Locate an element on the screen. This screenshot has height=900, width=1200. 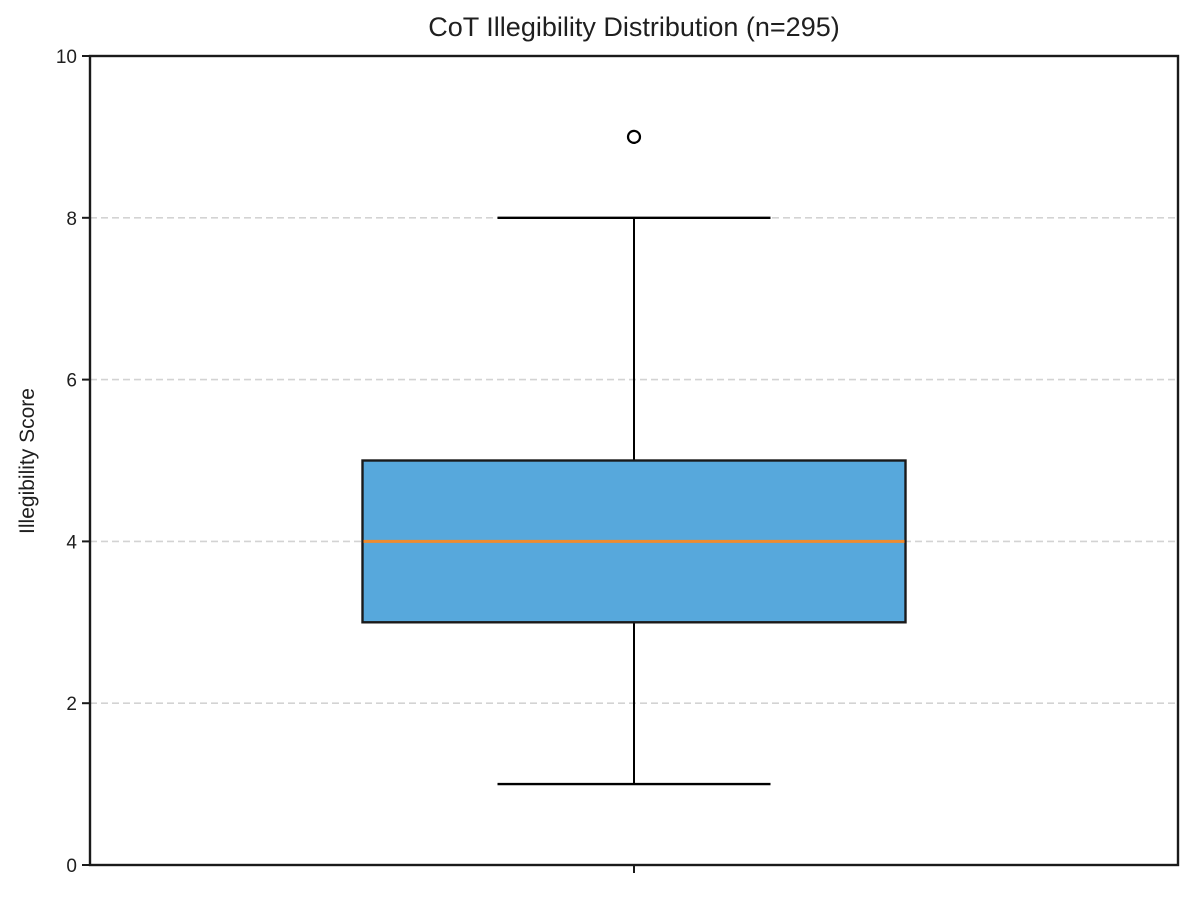
y-tick-label: 10 is located at coordinates (66, 57).